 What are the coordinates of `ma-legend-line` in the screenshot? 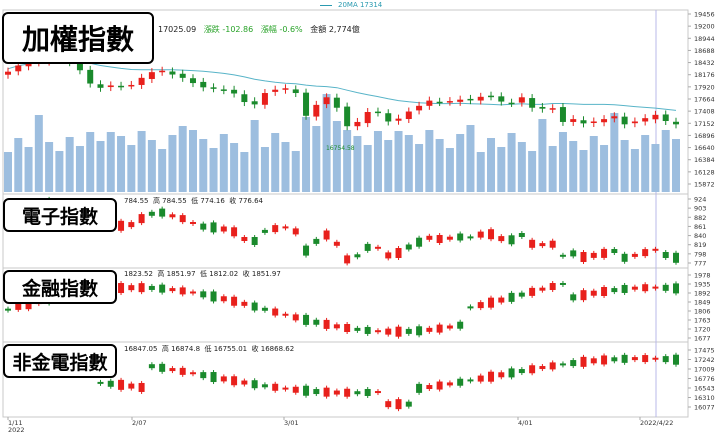 It's located at (326, 5).